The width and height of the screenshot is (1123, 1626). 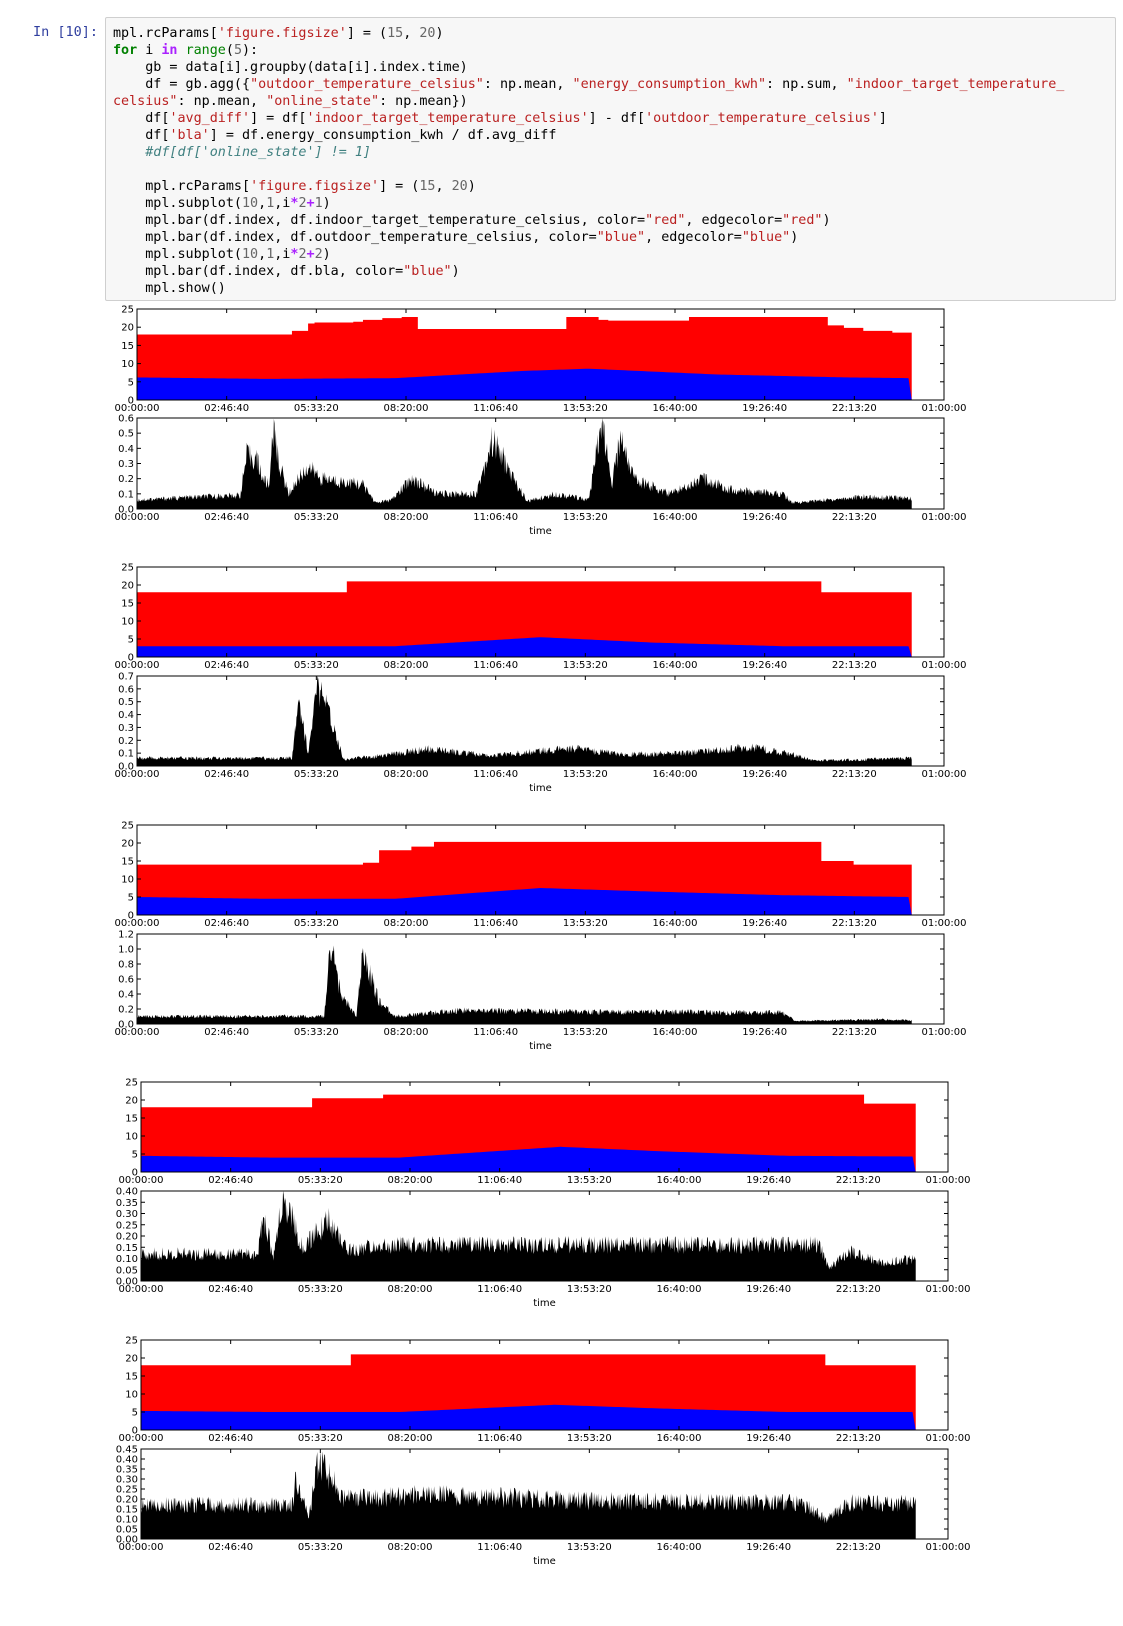 I want to click on code-token: df[, so click(x=141, y=118).